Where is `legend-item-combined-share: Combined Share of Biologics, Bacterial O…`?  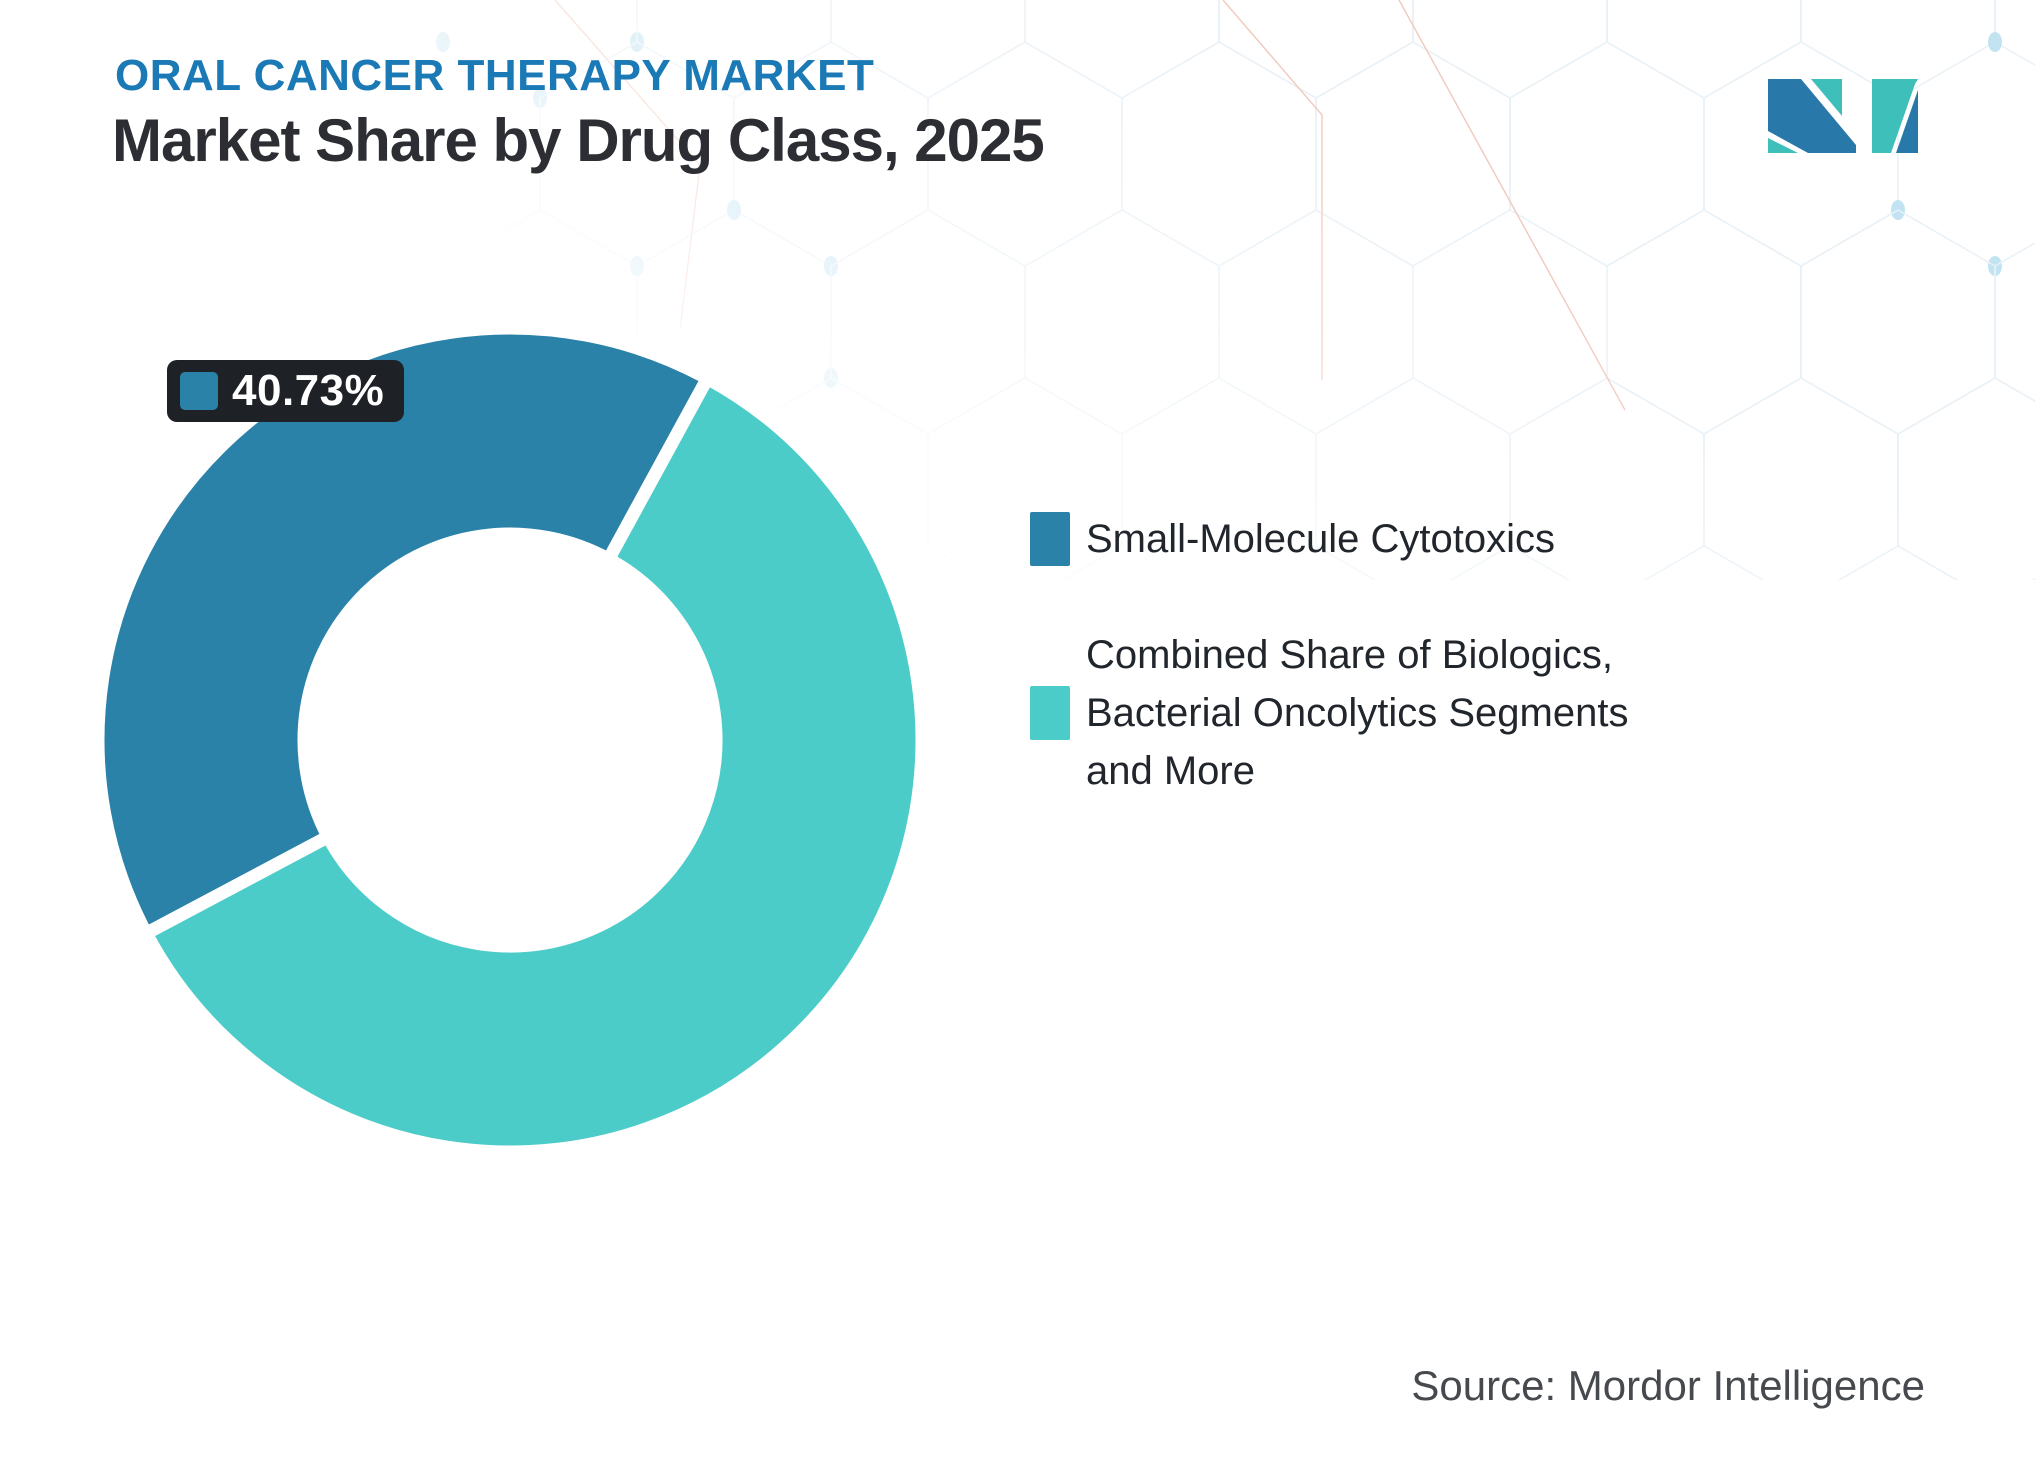 legend-item-combined-share: Combined Share of Biologics, Bacterial O… is located at coordinates (1360, 713).